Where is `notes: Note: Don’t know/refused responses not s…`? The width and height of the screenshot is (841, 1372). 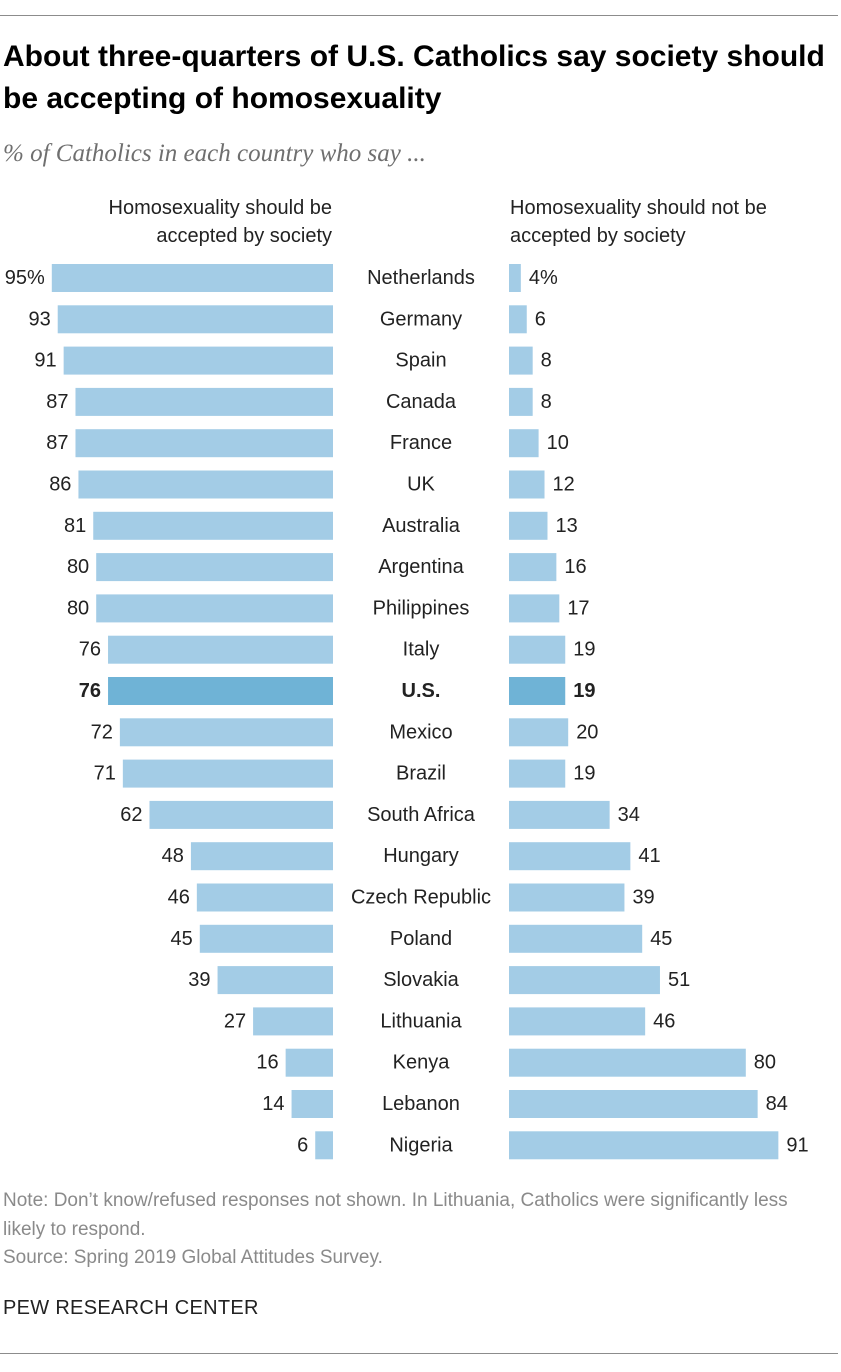 notes: Note: Don’t know/refused responses not s… is located at coordinates (403, 1230).